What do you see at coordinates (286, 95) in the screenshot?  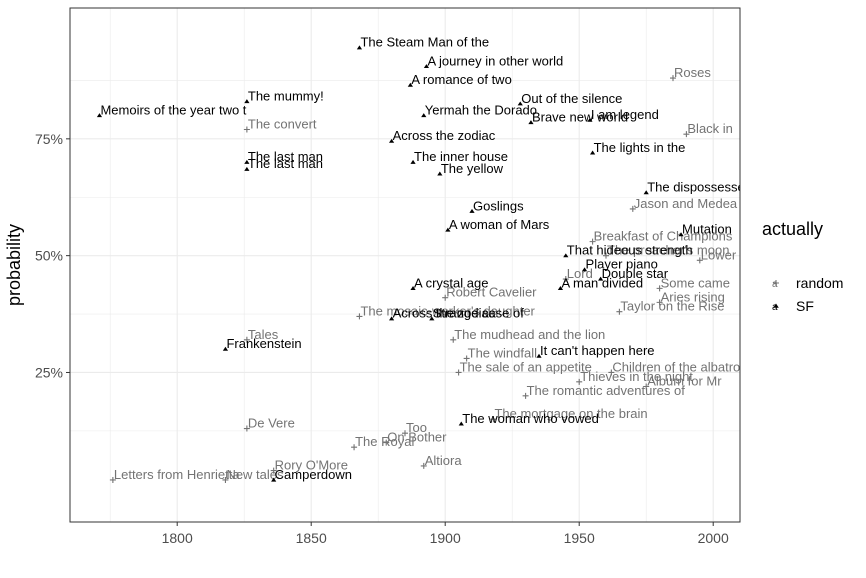 I see `point-label: The mummy!` at bounding box center [286, 95].